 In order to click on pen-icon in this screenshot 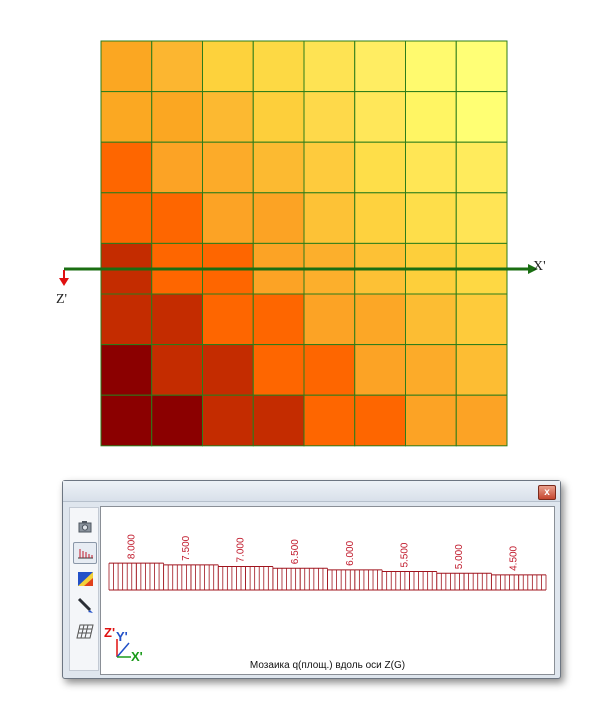, I will do `click(85, 605)`.